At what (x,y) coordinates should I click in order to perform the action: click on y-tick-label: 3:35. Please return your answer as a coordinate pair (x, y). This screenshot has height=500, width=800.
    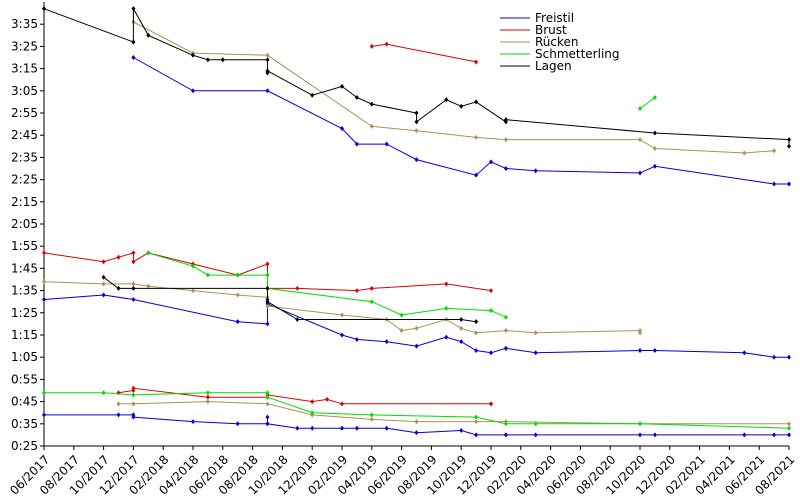
    Looking at the image, I should click on (24, 24).